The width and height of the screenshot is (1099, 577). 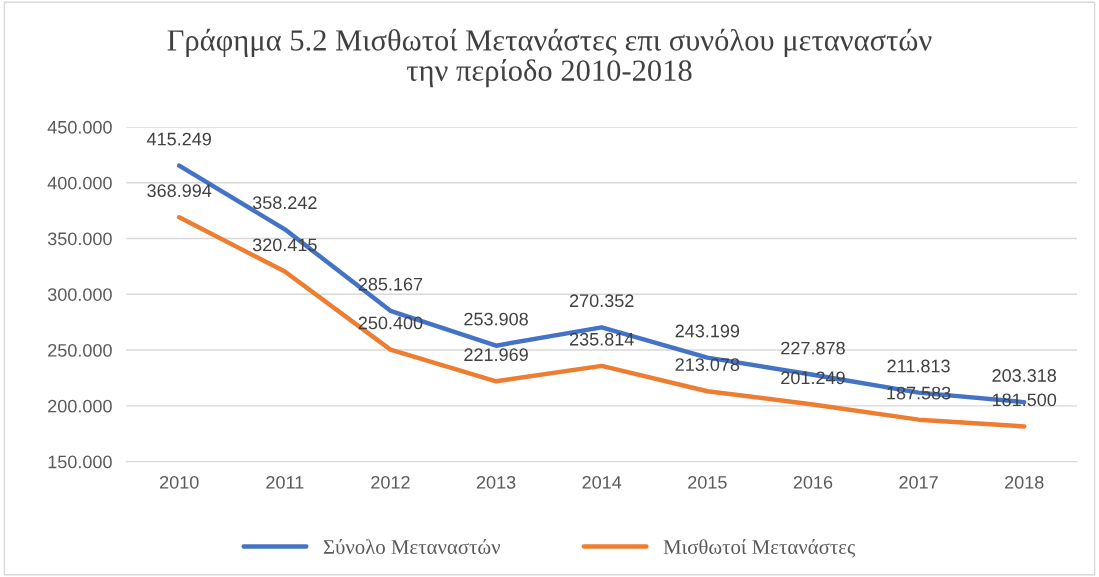 What do you see at coordinates (1024, 375) in the screenshot?
I see `data-label: 203.318` at bounding box center [1024, 375].